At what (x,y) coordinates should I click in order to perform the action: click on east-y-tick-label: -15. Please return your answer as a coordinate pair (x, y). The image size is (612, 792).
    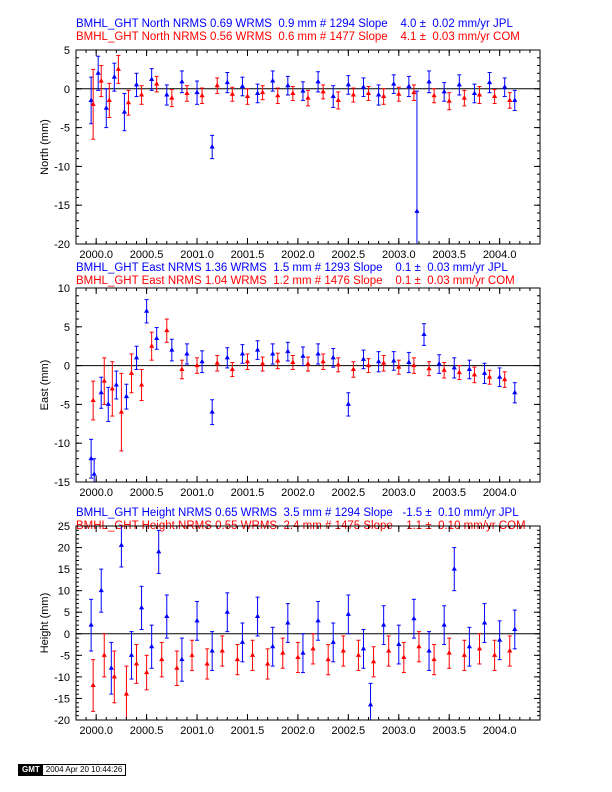
    Looking at the image, I should click on (62, 483).